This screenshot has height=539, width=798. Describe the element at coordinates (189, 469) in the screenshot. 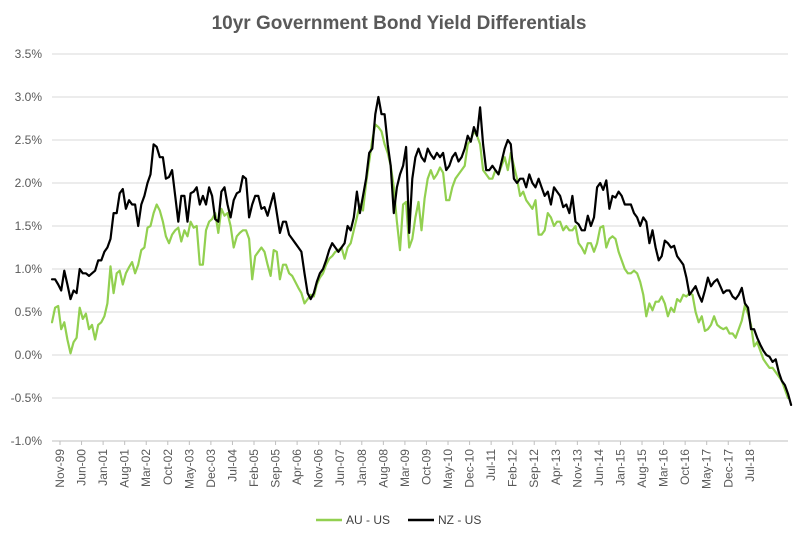

I see `x-tick-label: May-03` at that location.